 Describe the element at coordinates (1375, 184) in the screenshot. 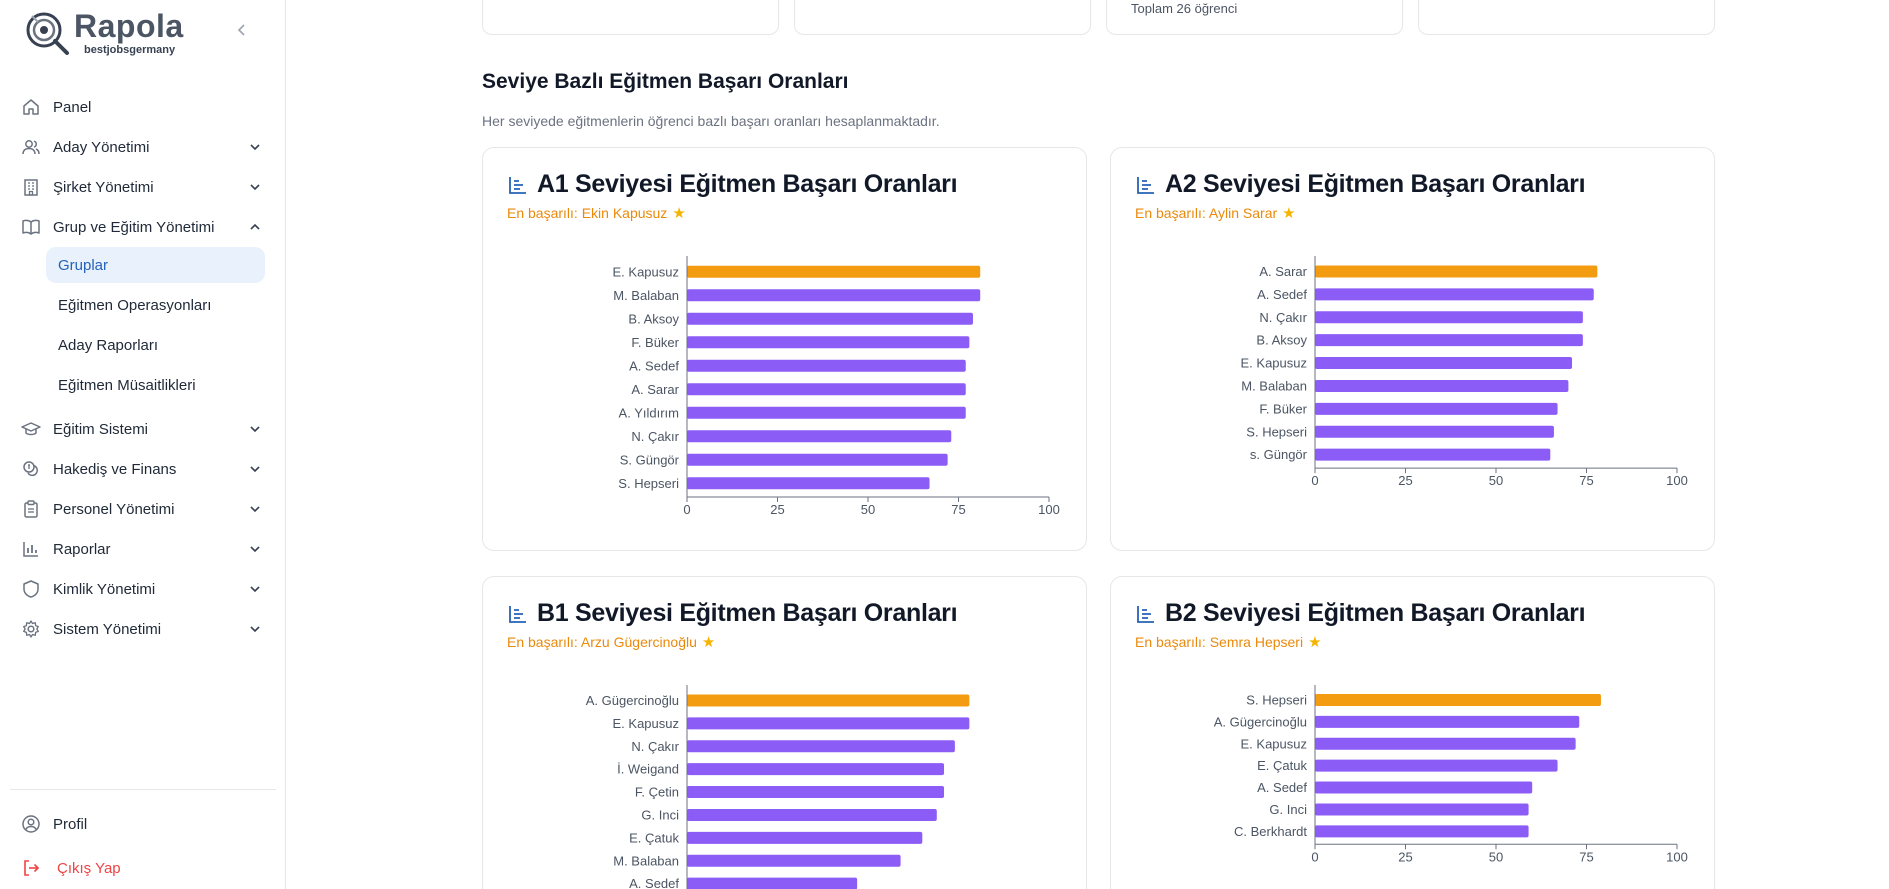

I see `chart-title: A2 Seviyesi Eğitmen Başarı Oranları` at that location.